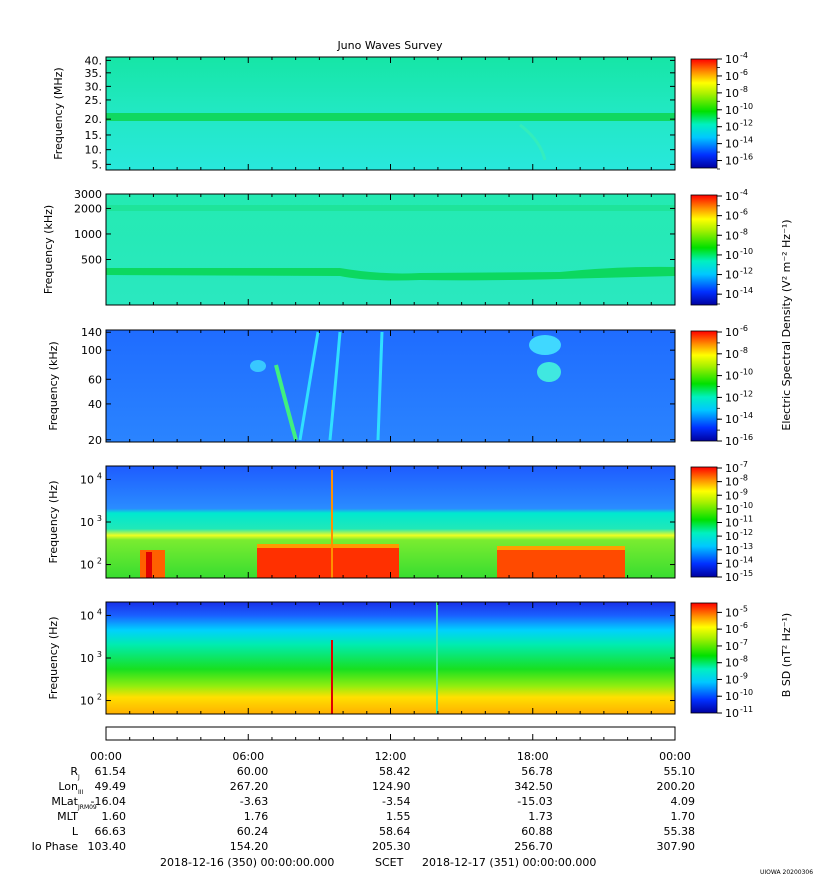  What do you see at coordinates (99, 697) in the screenshot?
I see `y-tick-exponent: 2` at bounding box center [99, 697].